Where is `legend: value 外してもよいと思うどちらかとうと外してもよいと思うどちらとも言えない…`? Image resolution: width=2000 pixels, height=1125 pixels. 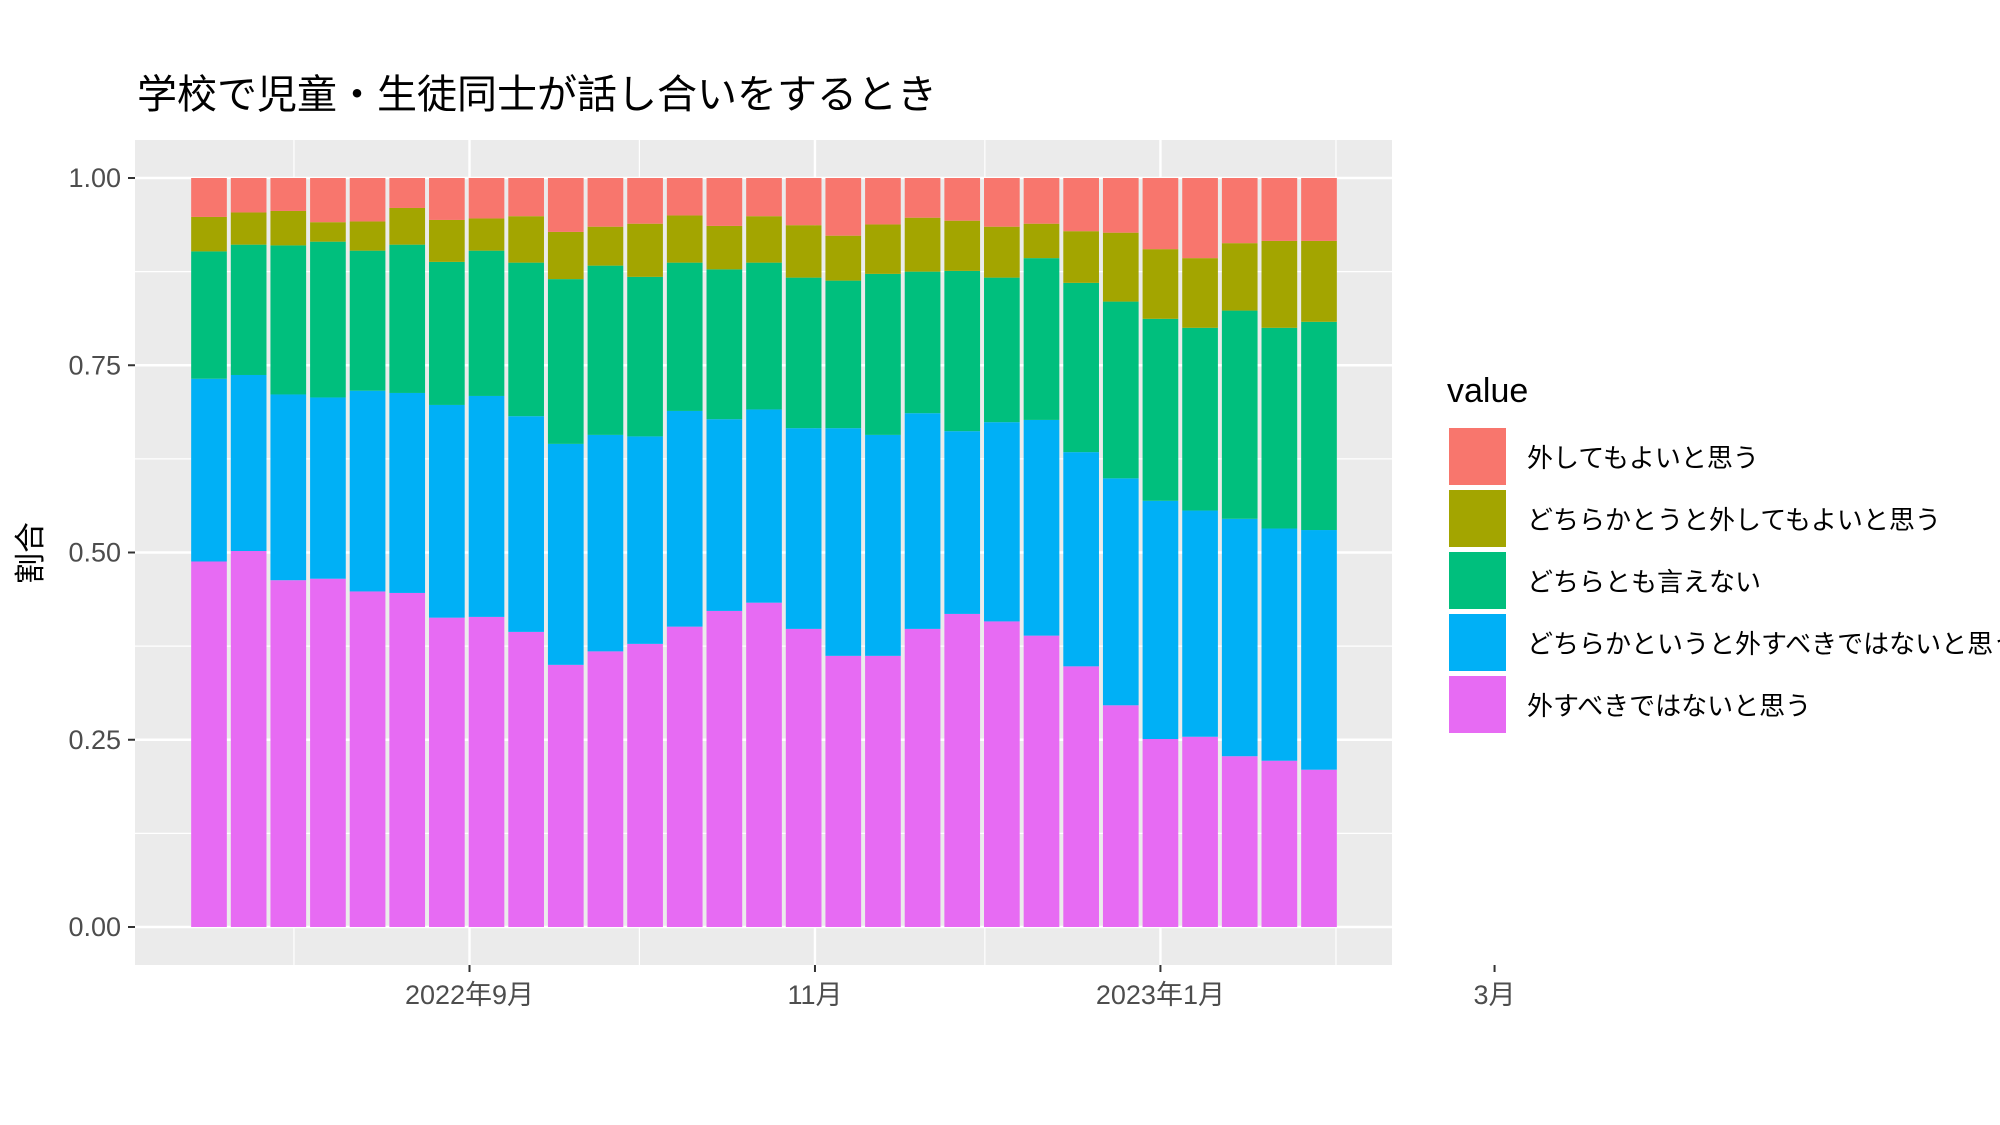
legend: value 外してもよいと思うどちらかとうと外してもよいと思うどちらとも言えない… is located at coordinates (1723, 552).